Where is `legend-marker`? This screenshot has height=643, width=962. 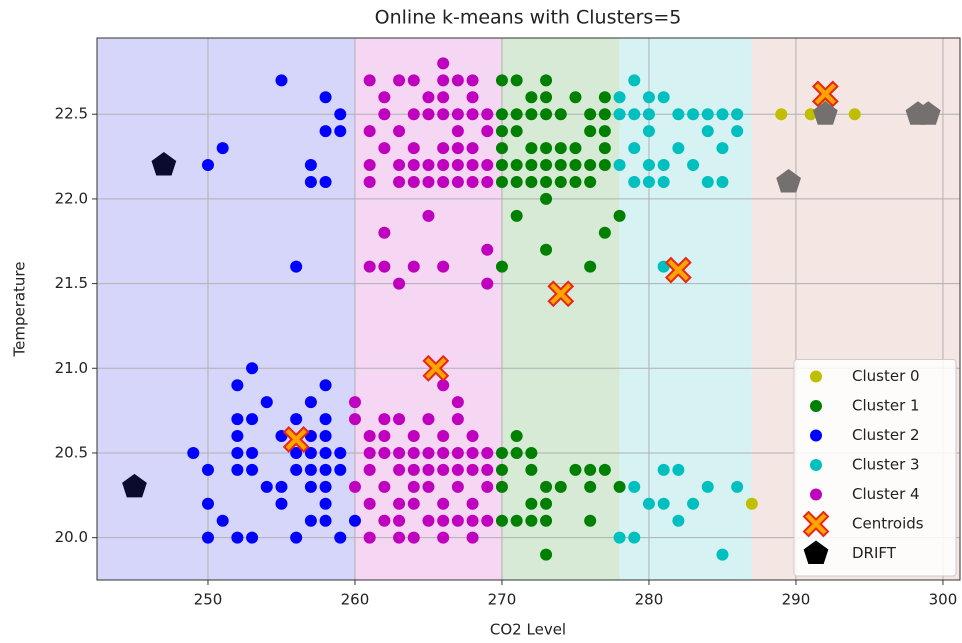 legend-marker is located at coordinates (816, 524).